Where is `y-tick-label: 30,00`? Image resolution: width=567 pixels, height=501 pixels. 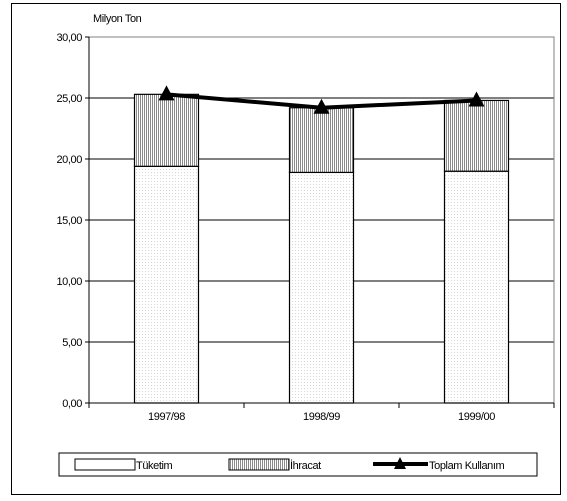
y-tick-label: 30,00 is located at coordinates (69, 38).